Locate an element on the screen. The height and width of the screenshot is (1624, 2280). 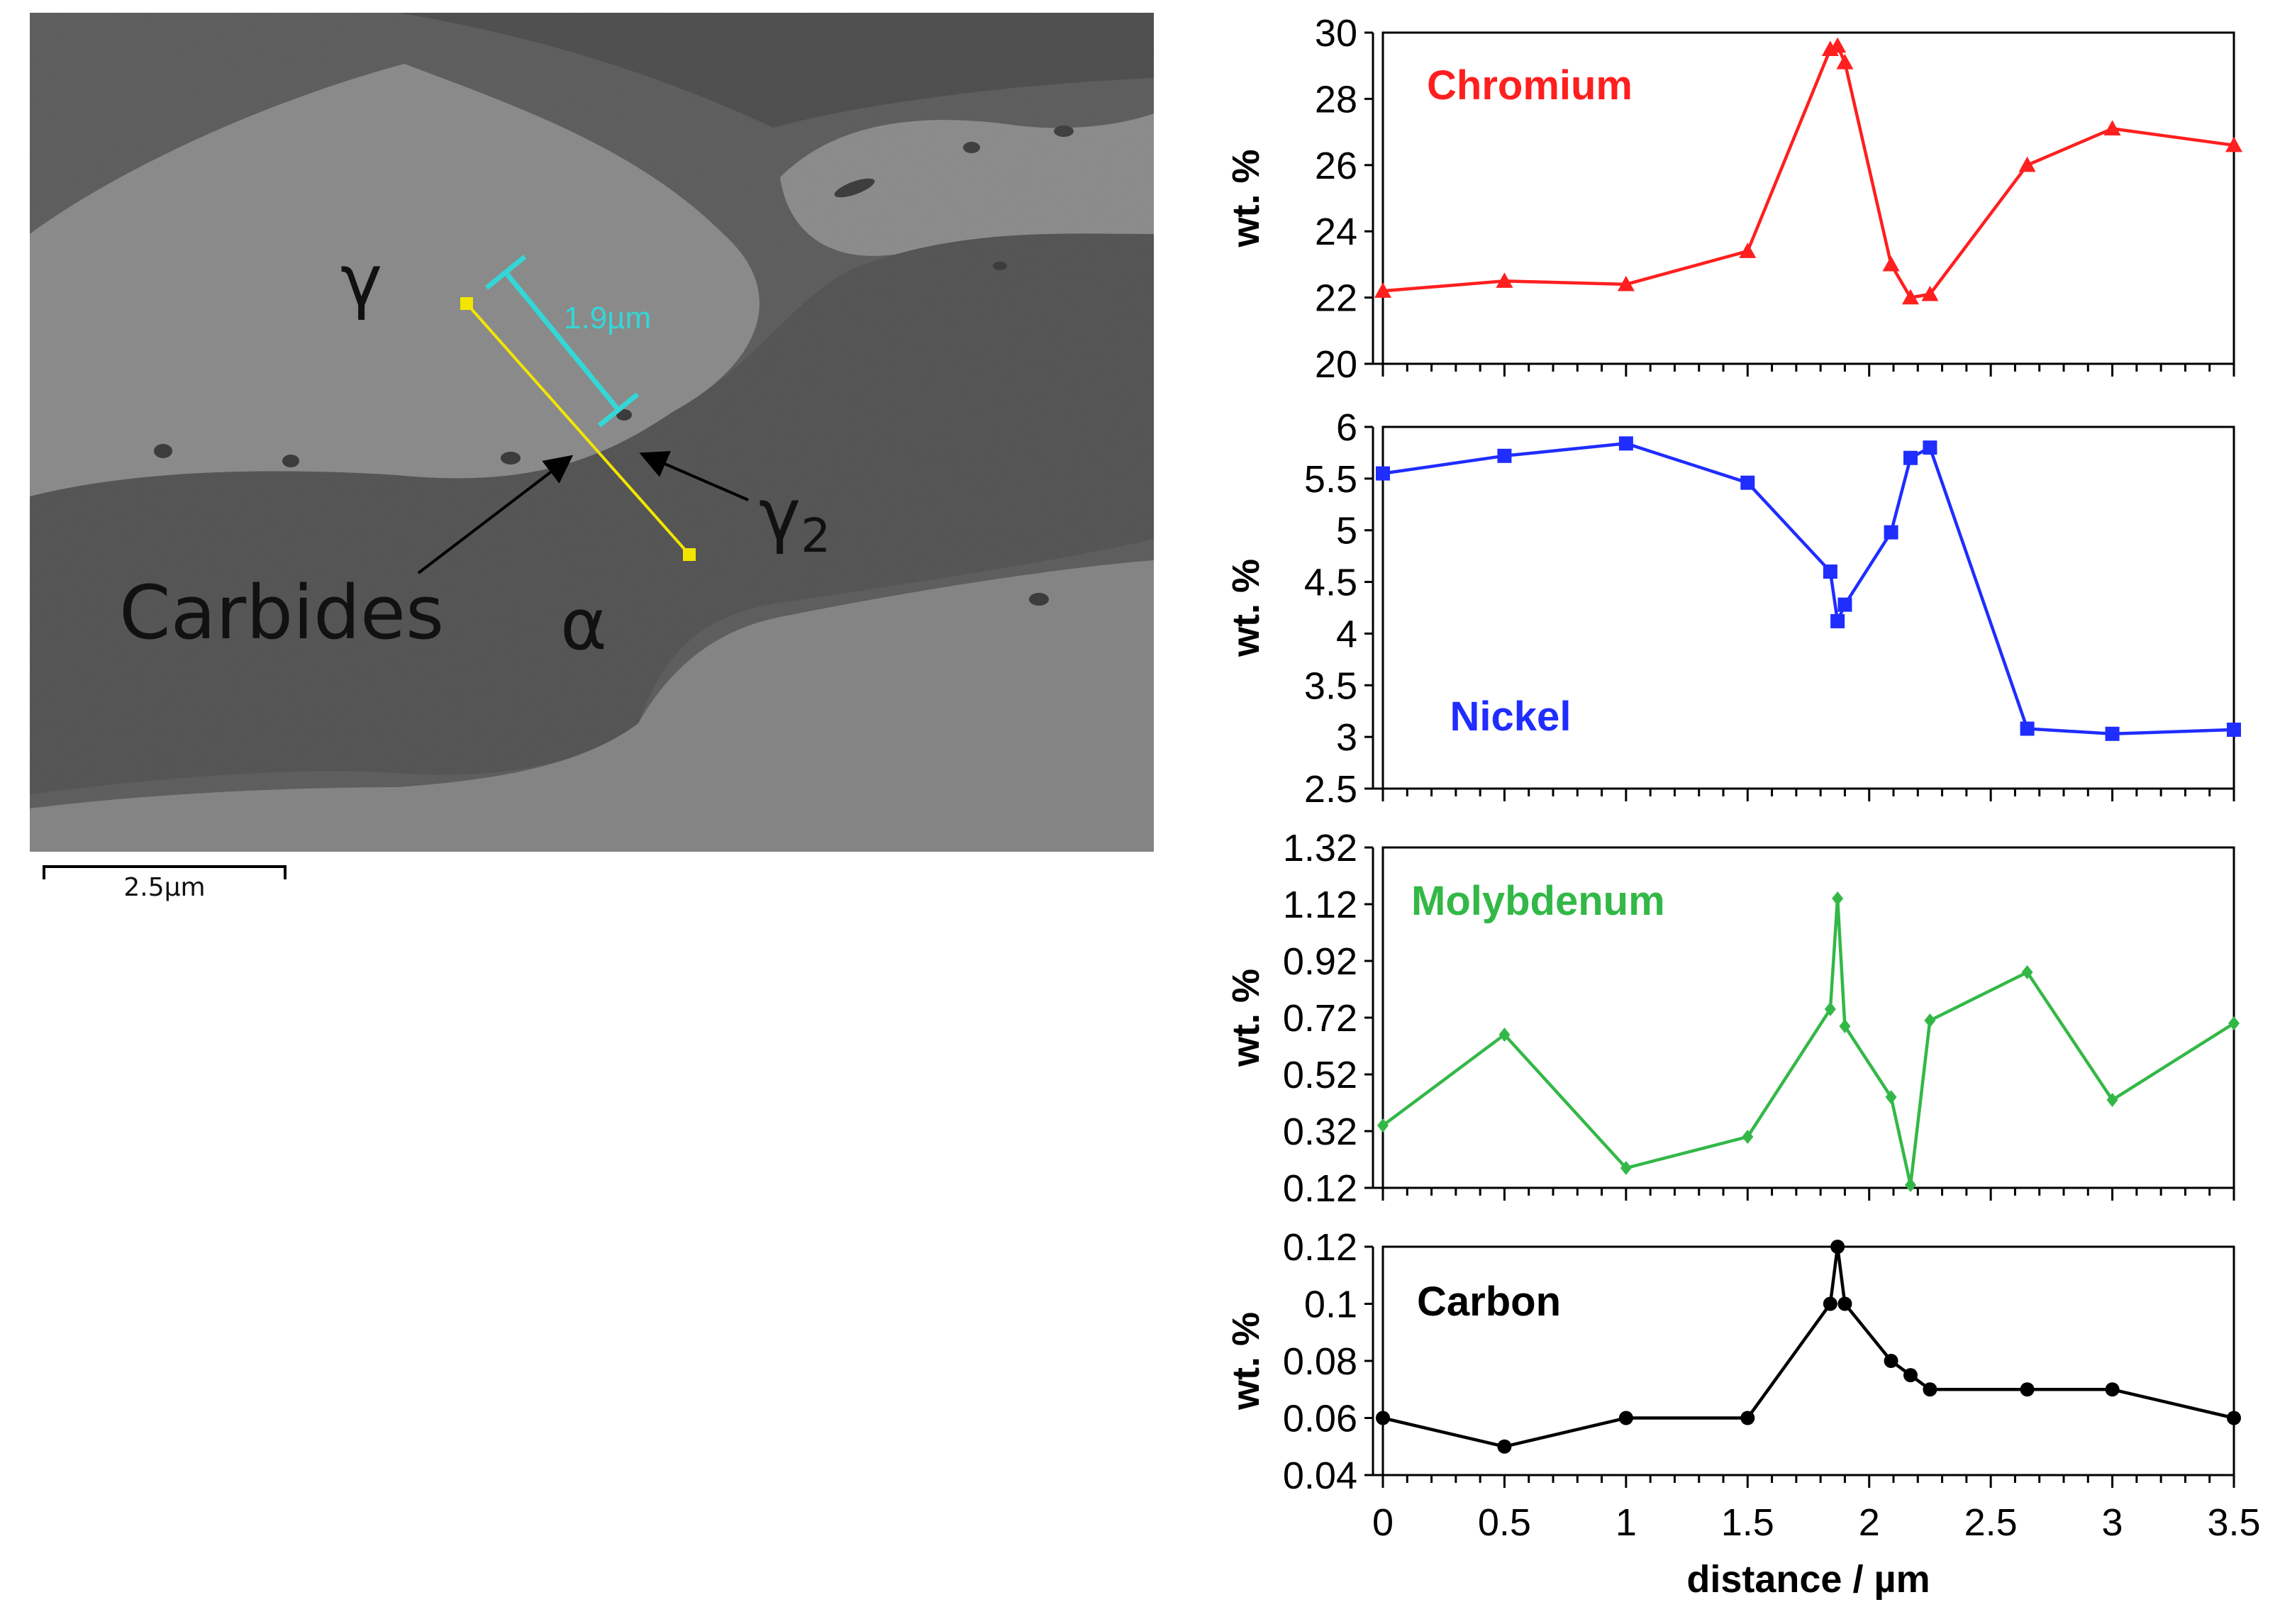
y-tick-label: 6 is located at coordinates (1346, 427).